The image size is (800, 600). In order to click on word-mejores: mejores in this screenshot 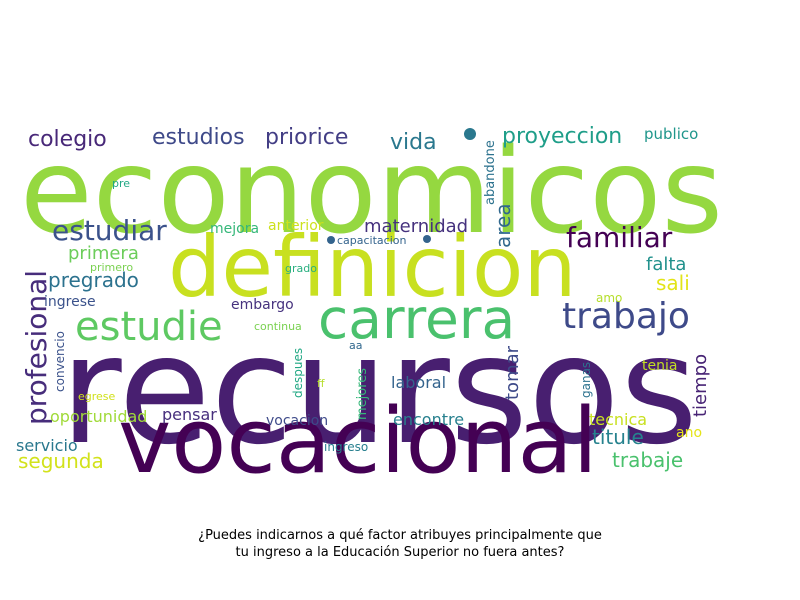, I will do `click(362, 394)`.